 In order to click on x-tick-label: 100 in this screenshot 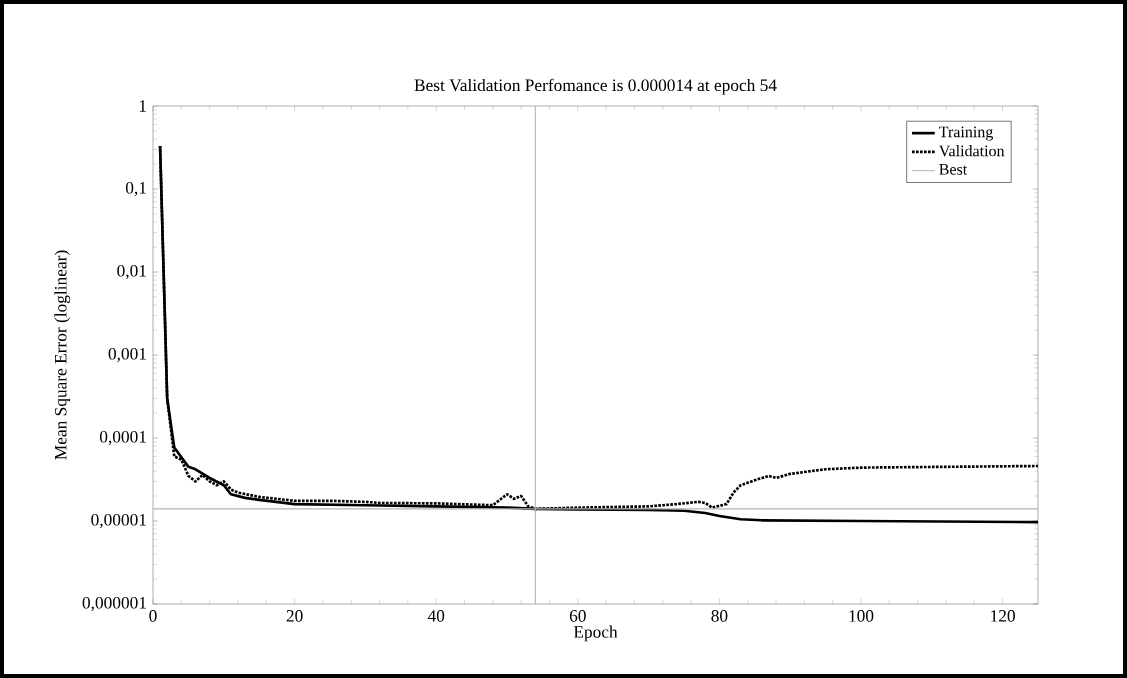, I will do `click(861, 616)`.